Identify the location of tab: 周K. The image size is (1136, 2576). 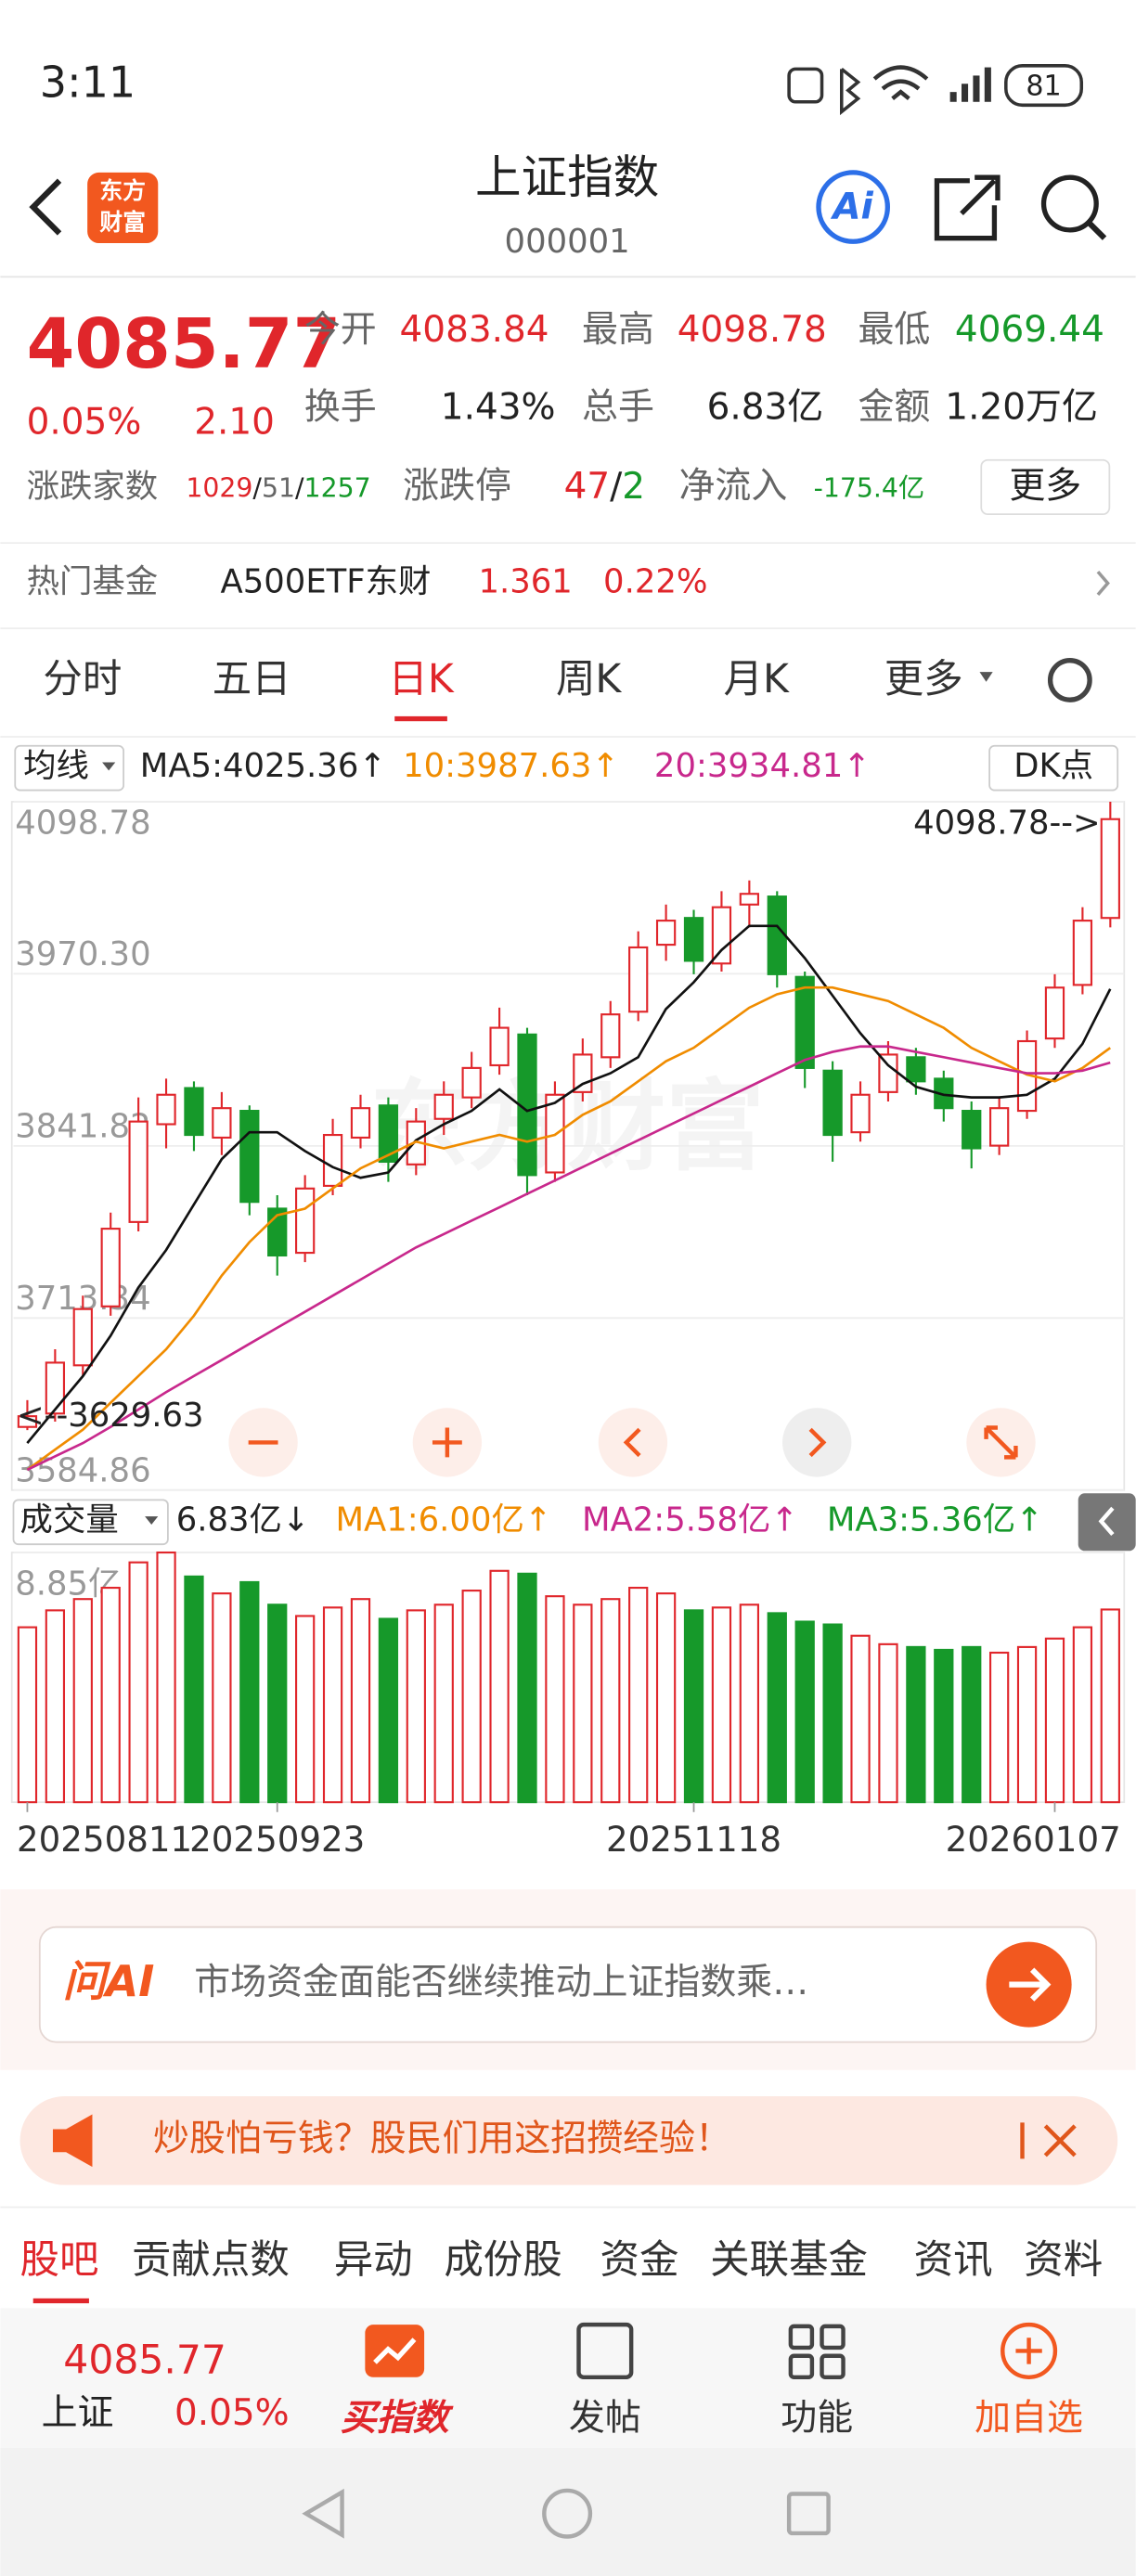
(589, 679).